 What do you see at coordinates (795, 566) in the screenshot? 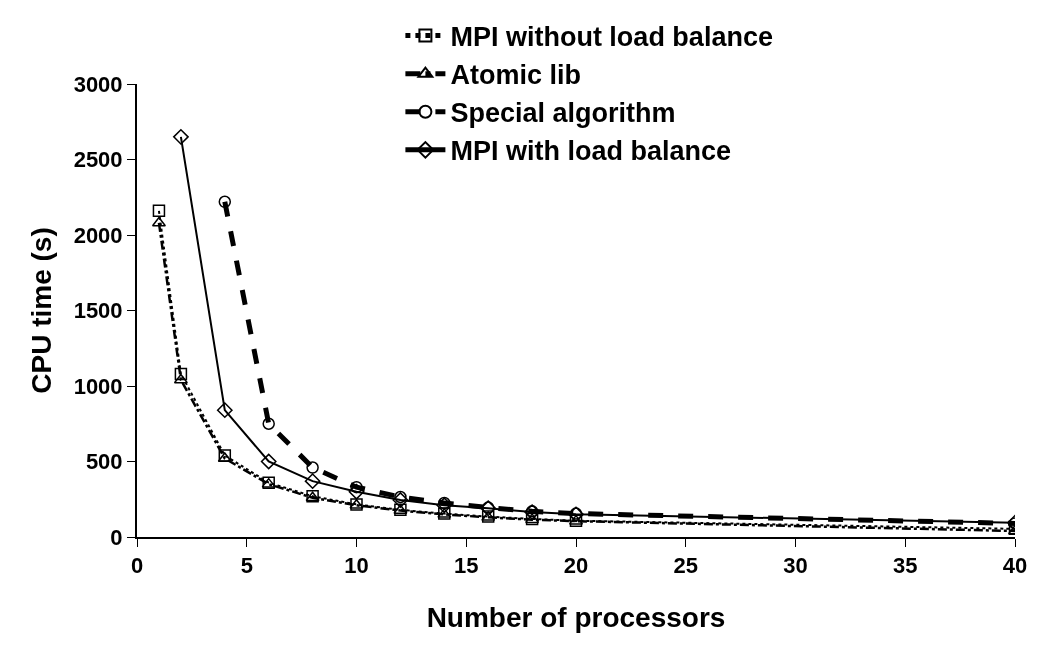
I see `x-tick-label: 30` at bounding box center [795, 566].